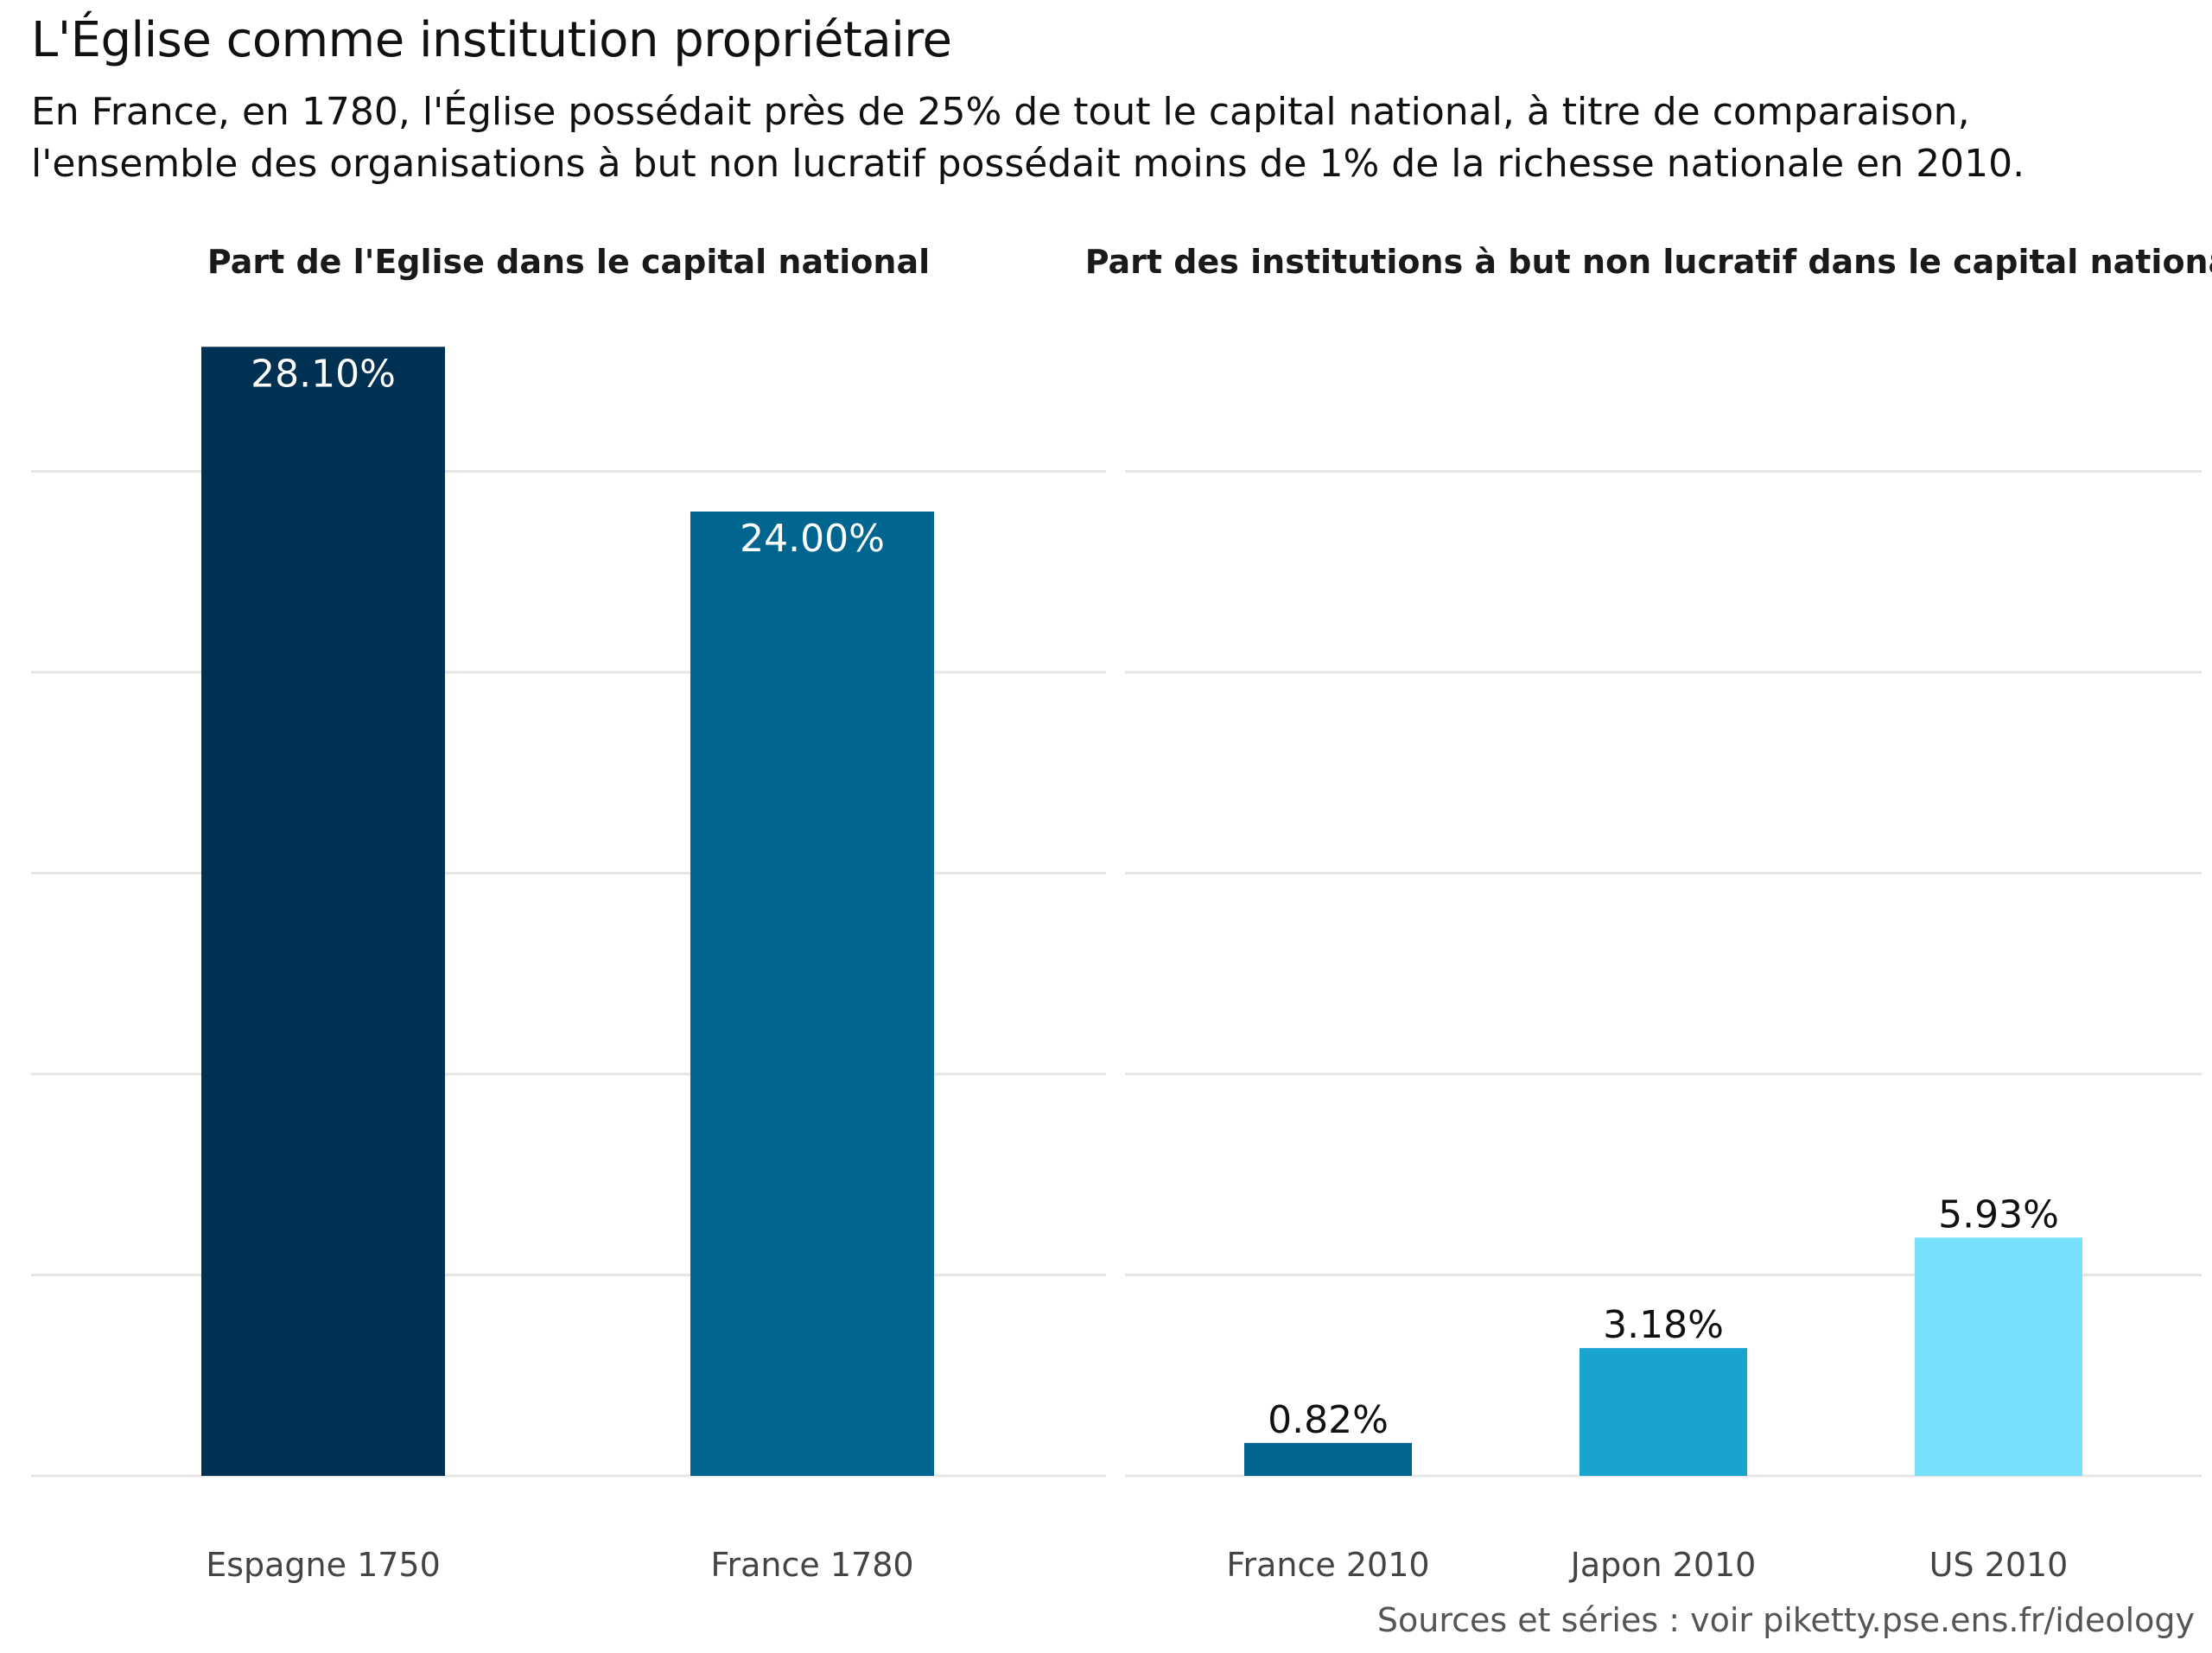 The width and height of the screenshot is (2212, 1653). What do you see at coordinates (1327, 1565) in the screenshot?
I see `category-label-france-2010: France 2010` at bounding box center [1327, 1565].